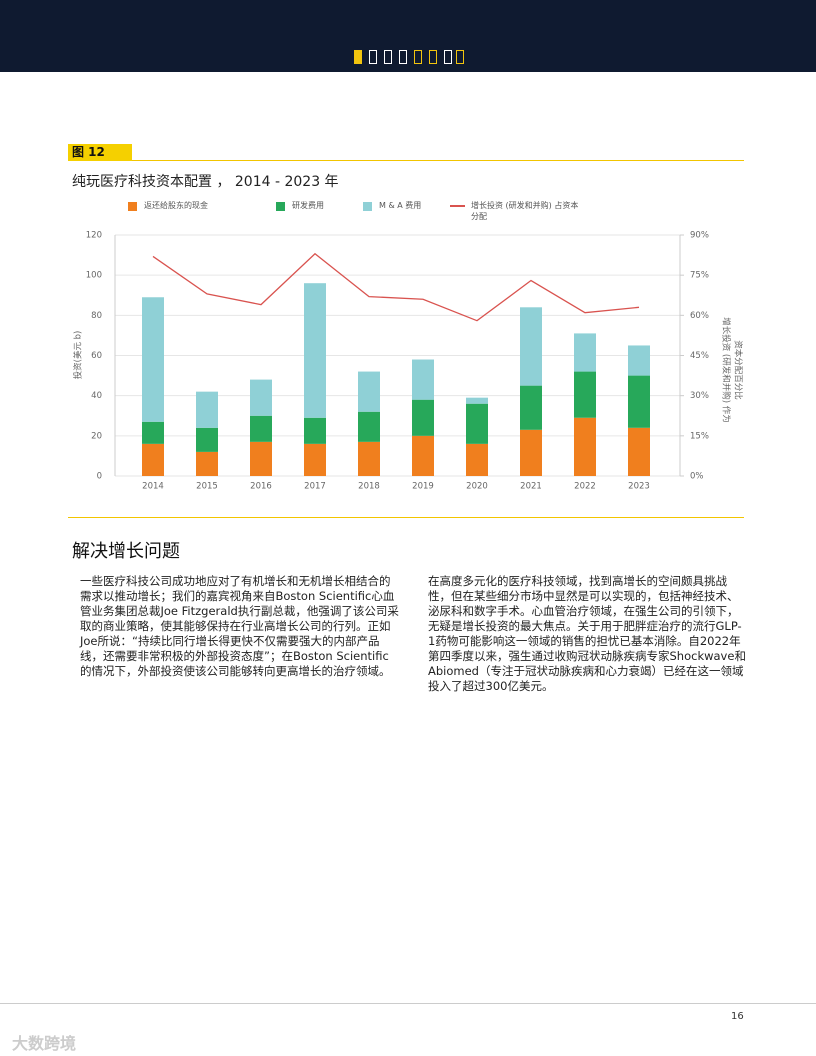 The image size is (816, 1056). What do you see at coordinates (699, 276) in the screenshot?
I see `y2-tick-label: 75%` at bounding box center [699, 276].